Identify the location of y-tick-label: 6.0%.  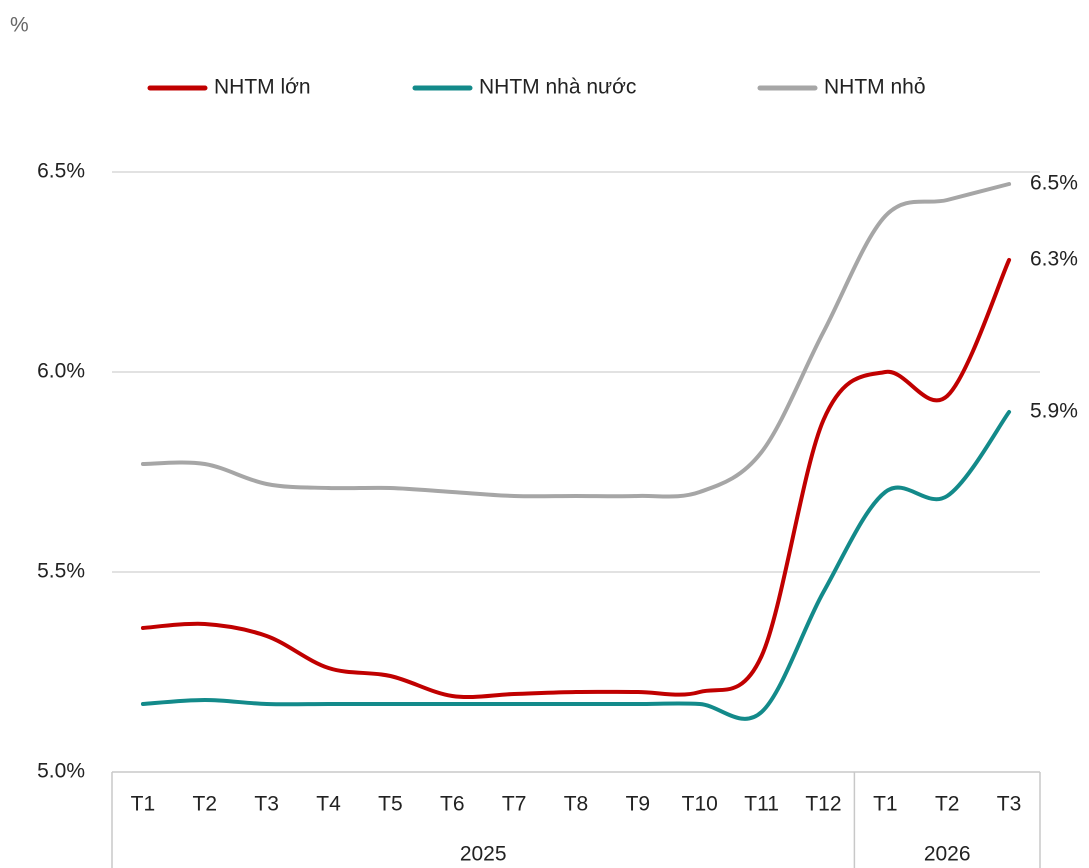
(61, 371).